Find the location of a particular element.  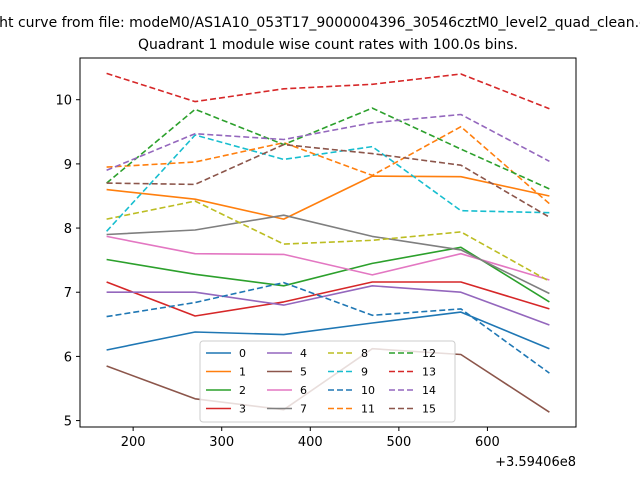

legend-label-2: 2 is located at coordinates (242, 390).